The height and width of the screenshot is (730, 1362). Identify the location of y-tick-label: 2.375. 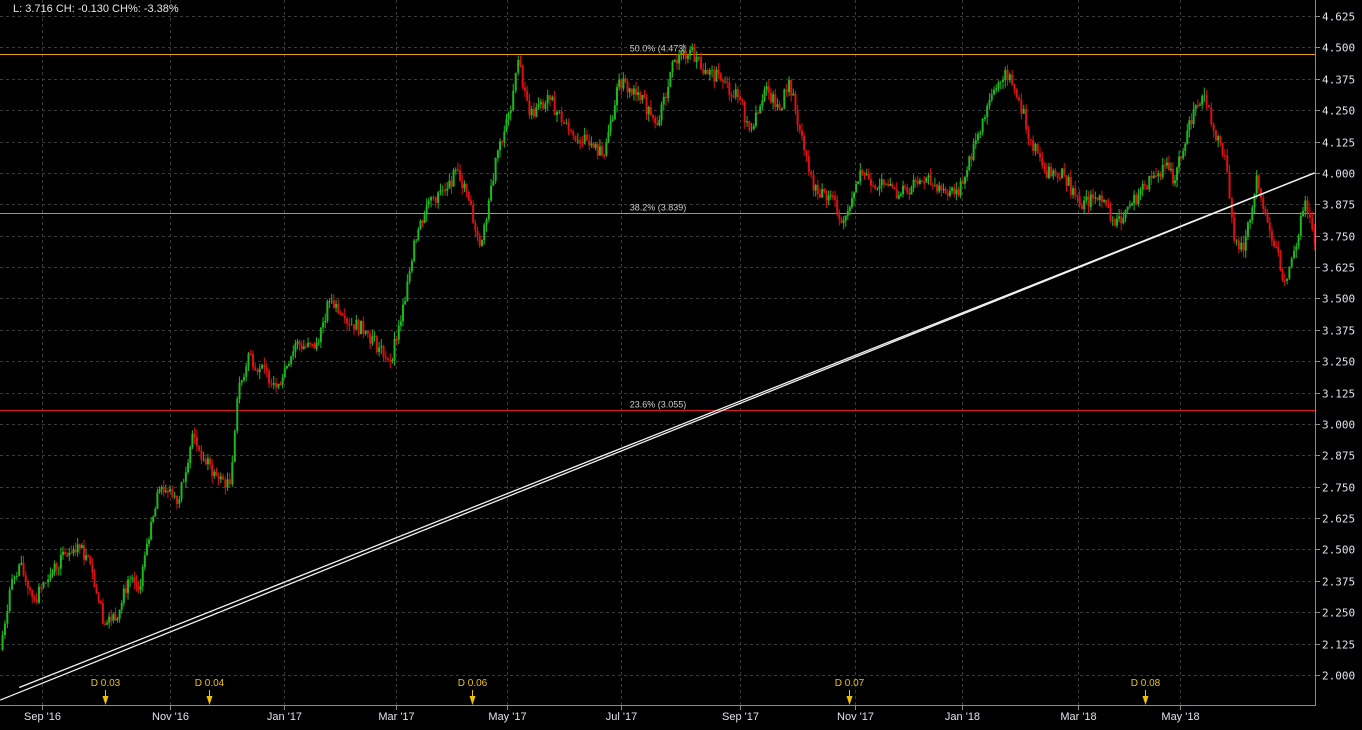
(1338, 582).